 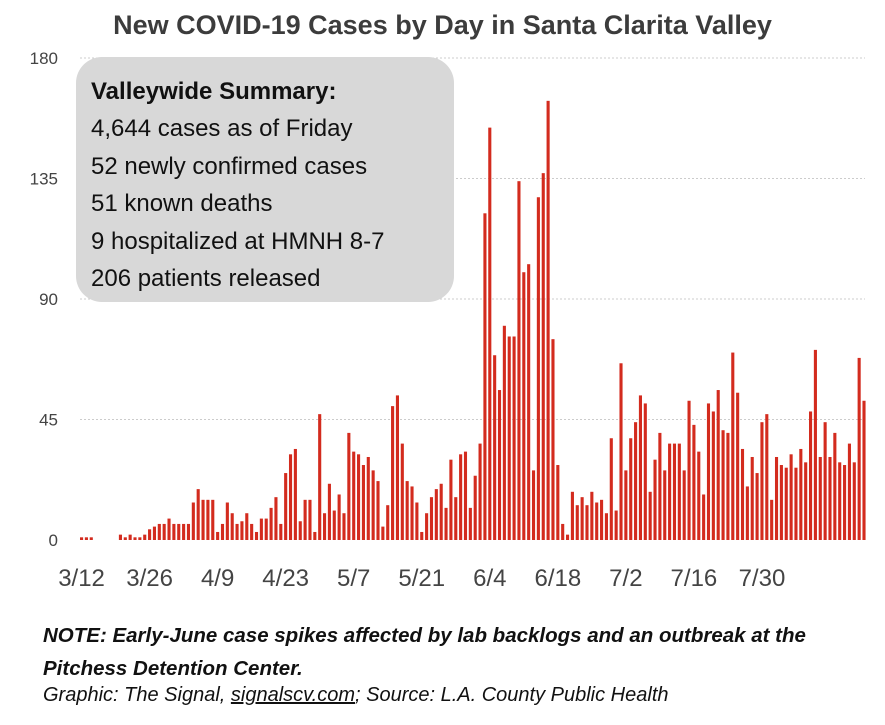 I want to click on summary-line-hospitalized: 9 hospitalized at HMNH 8-7, so click(x=238, y=241).